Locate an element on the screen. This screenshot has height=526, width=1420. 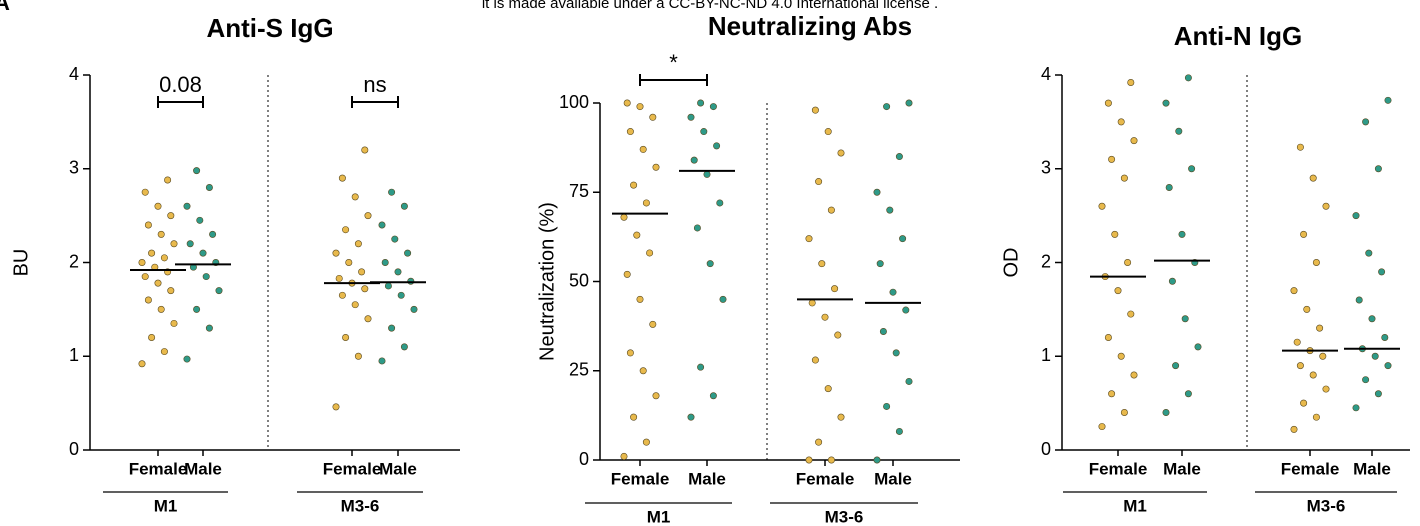
y-tick-label: 2 is located at coordinates (1046, 261).